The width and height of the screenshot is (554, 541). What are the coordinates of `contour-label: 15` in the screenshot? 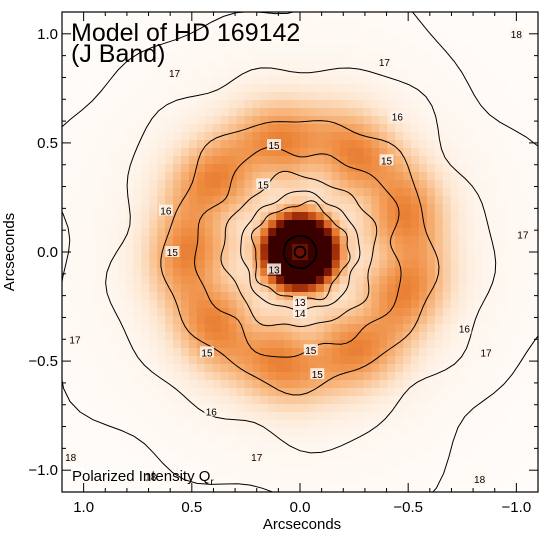 It's located at (387, 161).